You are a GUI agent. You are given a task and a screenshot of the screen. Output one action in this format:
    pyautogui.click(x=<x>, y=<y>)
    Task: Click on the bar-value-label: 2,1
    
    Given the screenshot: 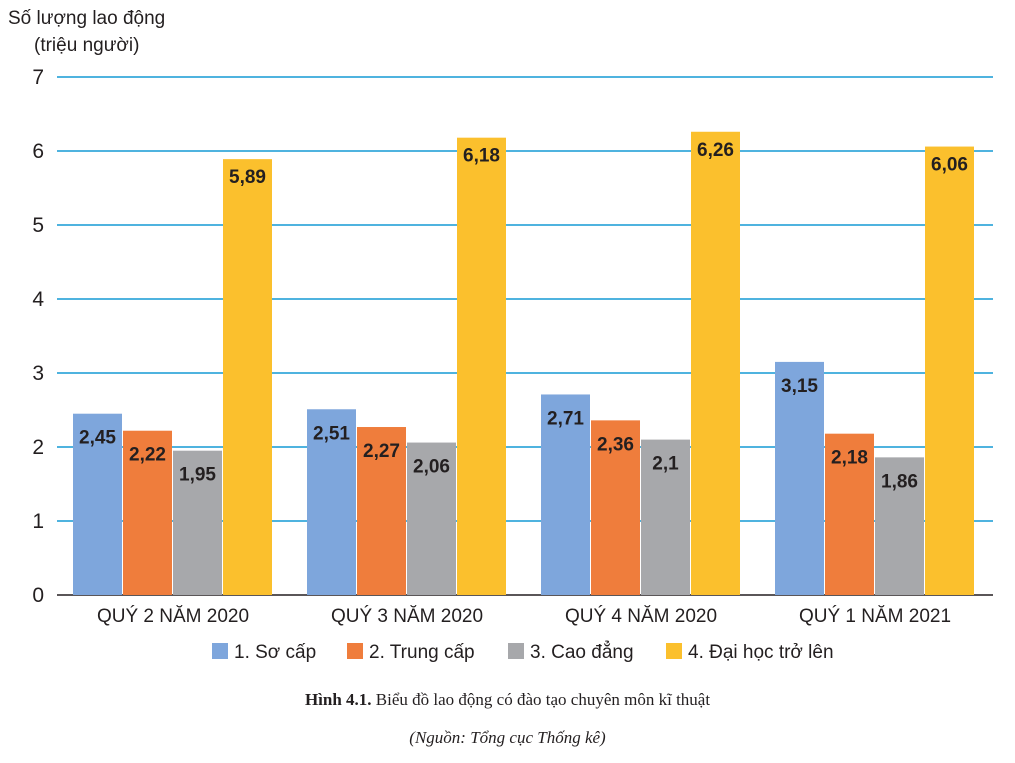 What is the action you would take?
    pyautogui.click(x=665, y=464)
    